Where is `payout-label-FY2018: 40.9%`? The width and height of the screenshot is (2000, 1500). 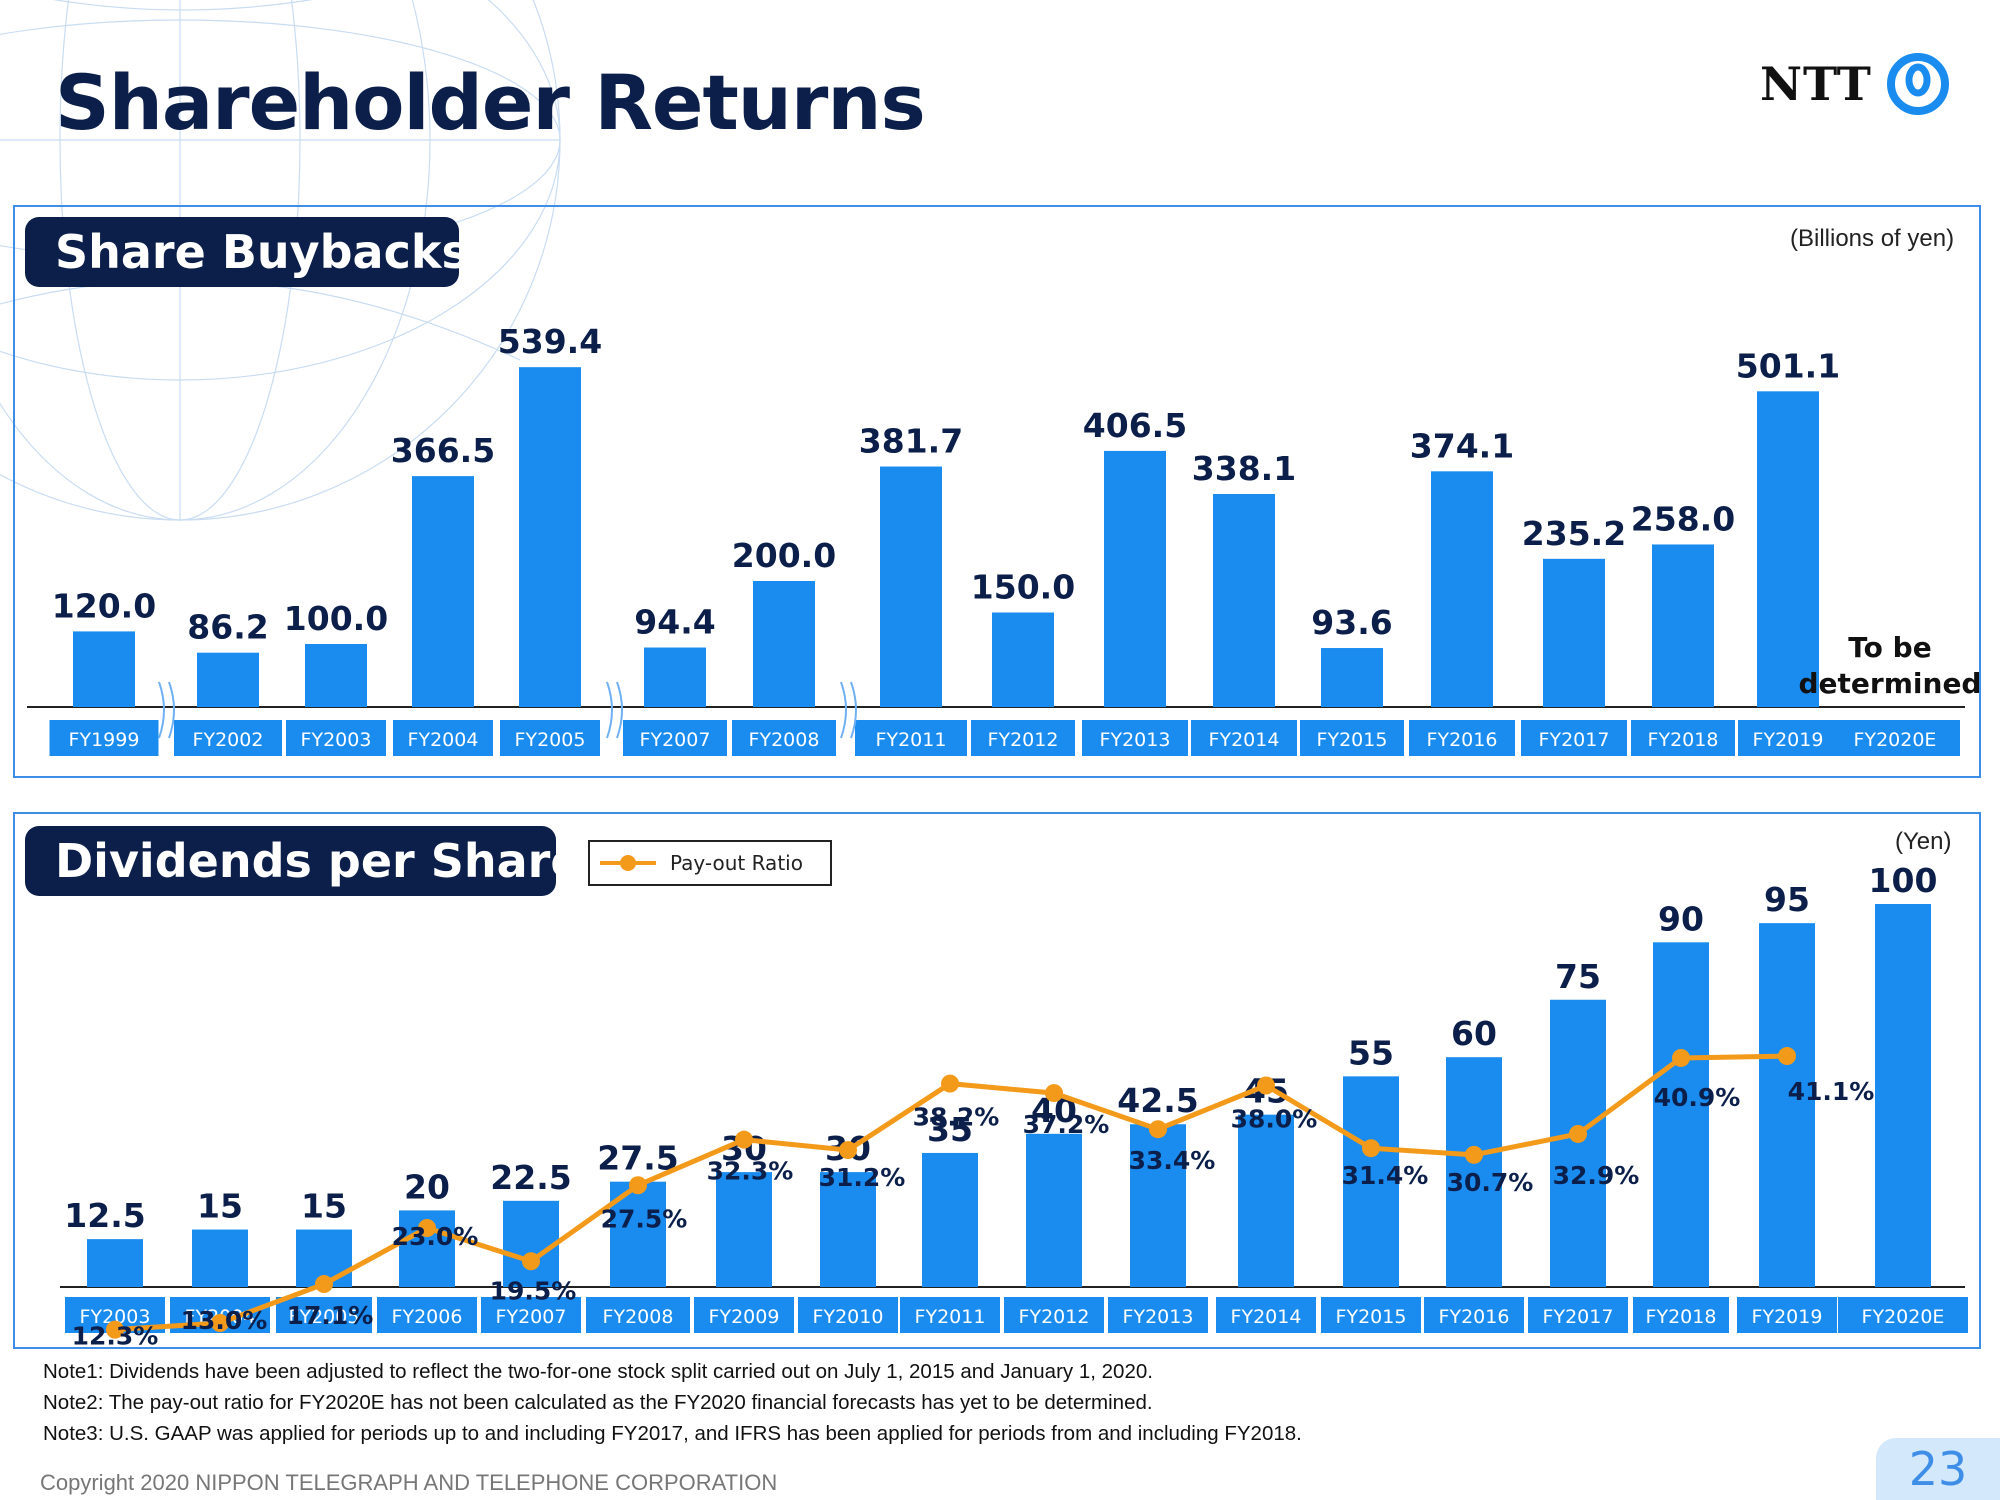 payout-label-FY2018: 40.9% is located at coordinates (1697, 1097).